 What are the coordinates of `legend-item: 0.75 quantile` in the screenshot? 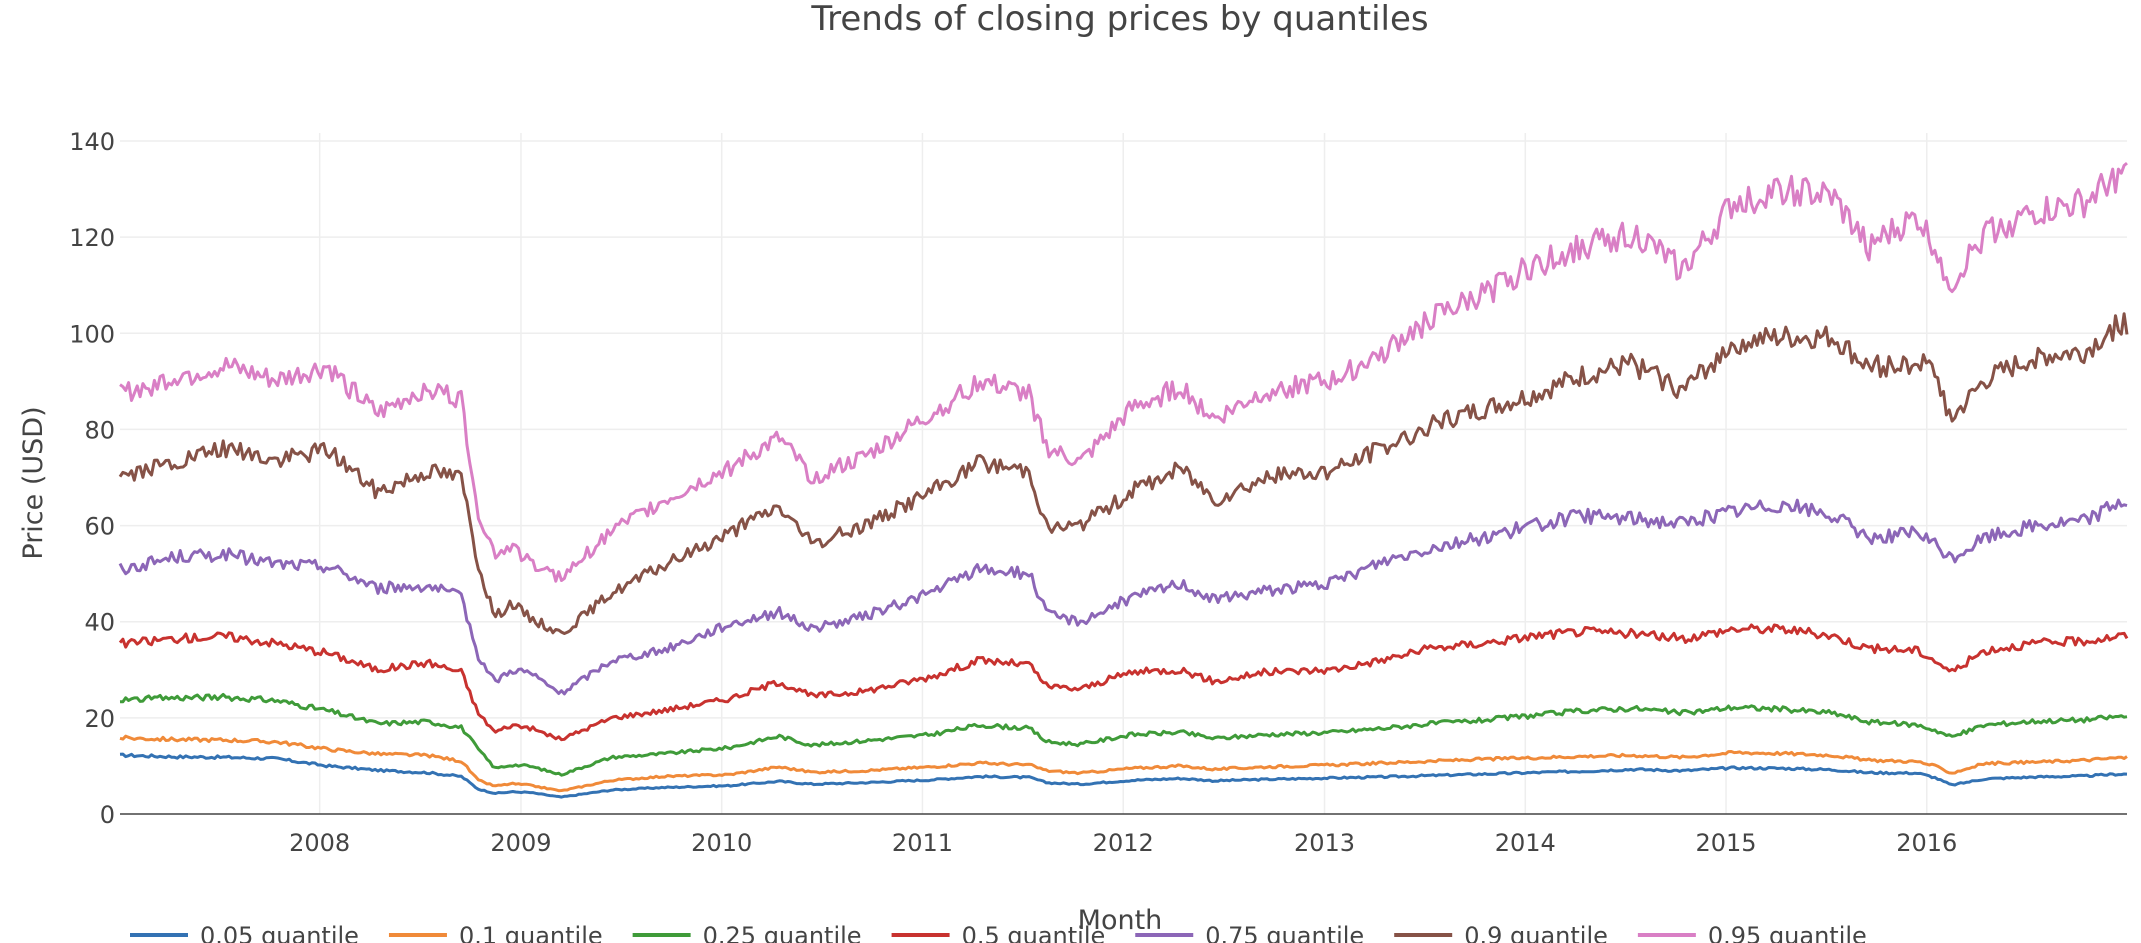 It's located at (1284, 932).